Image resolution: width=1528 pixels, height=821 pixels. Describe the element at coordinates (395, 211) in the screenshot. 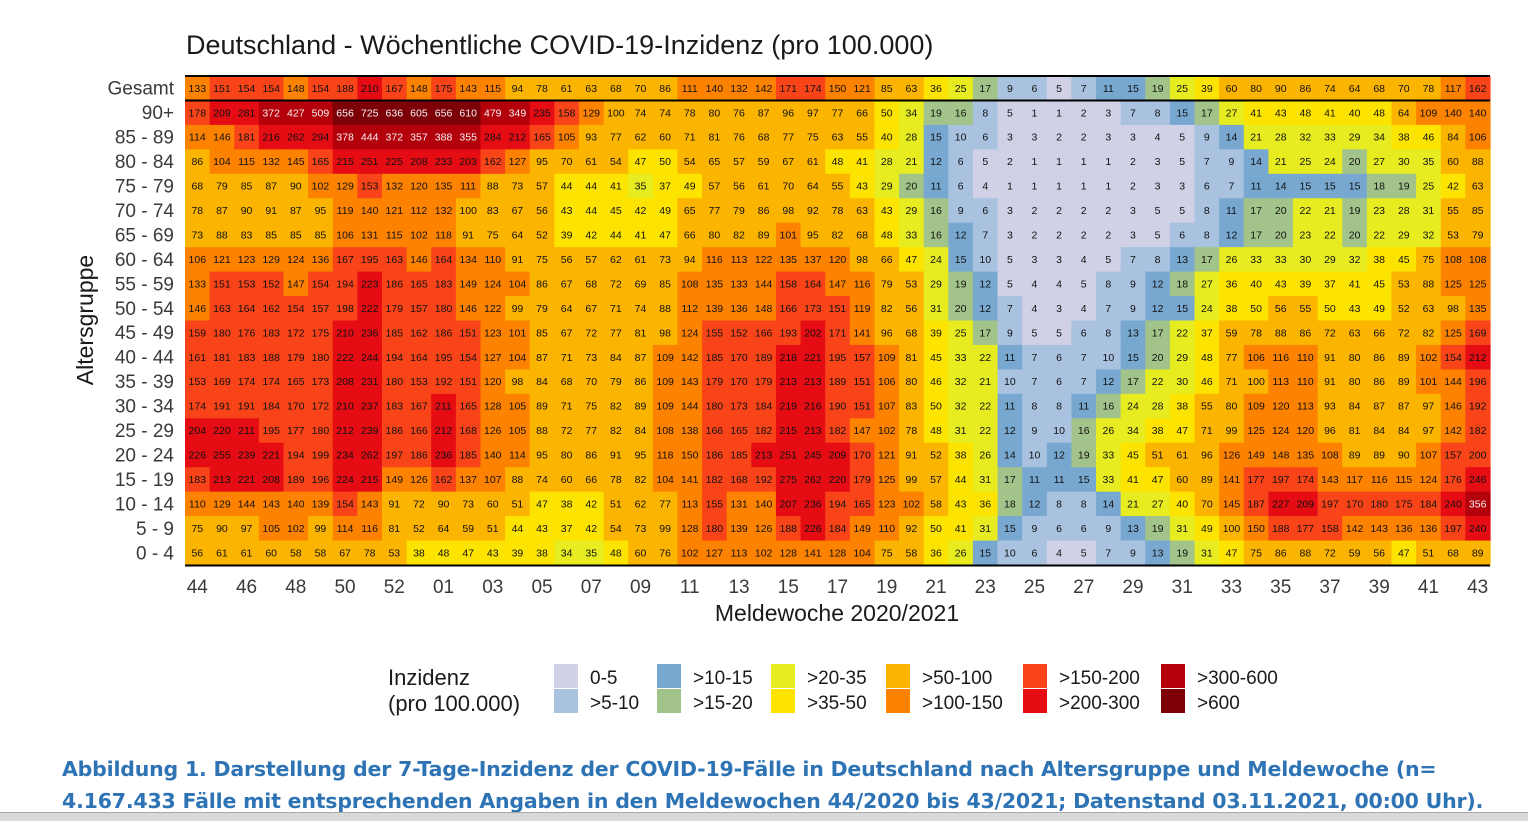

I see `cell-value-label: 121` at that location.